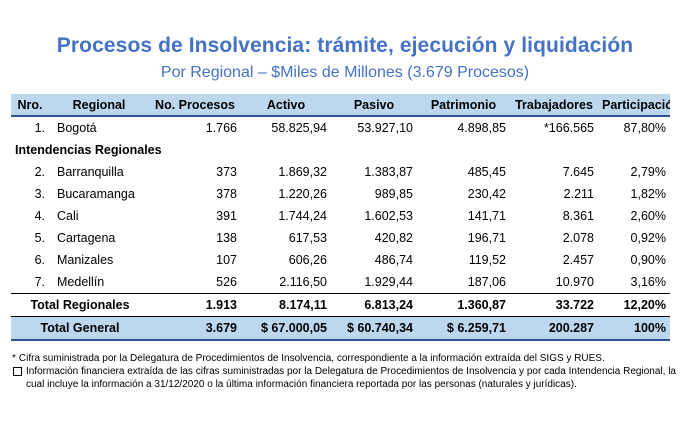  Describe the element at coordinates (286, 328) in the screenshot. I see `cell-activo: $ 67.000,05` at that location.